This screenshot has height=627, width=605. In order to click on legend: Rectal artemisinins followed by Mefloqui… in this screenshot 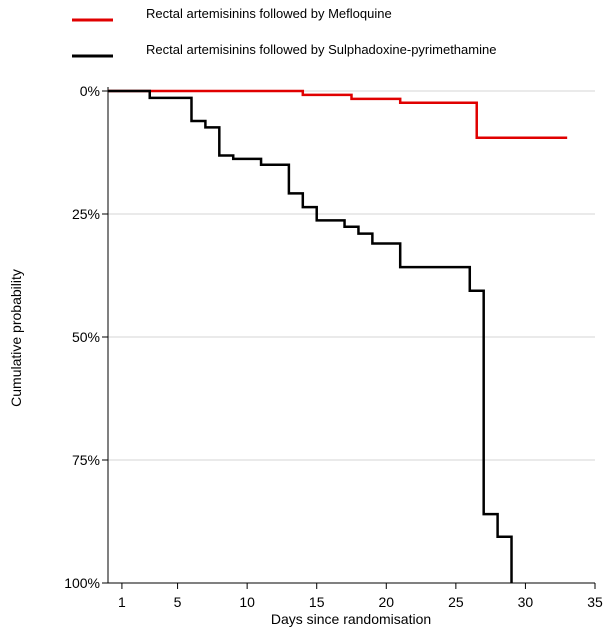, I will do `click(284, 32)`.